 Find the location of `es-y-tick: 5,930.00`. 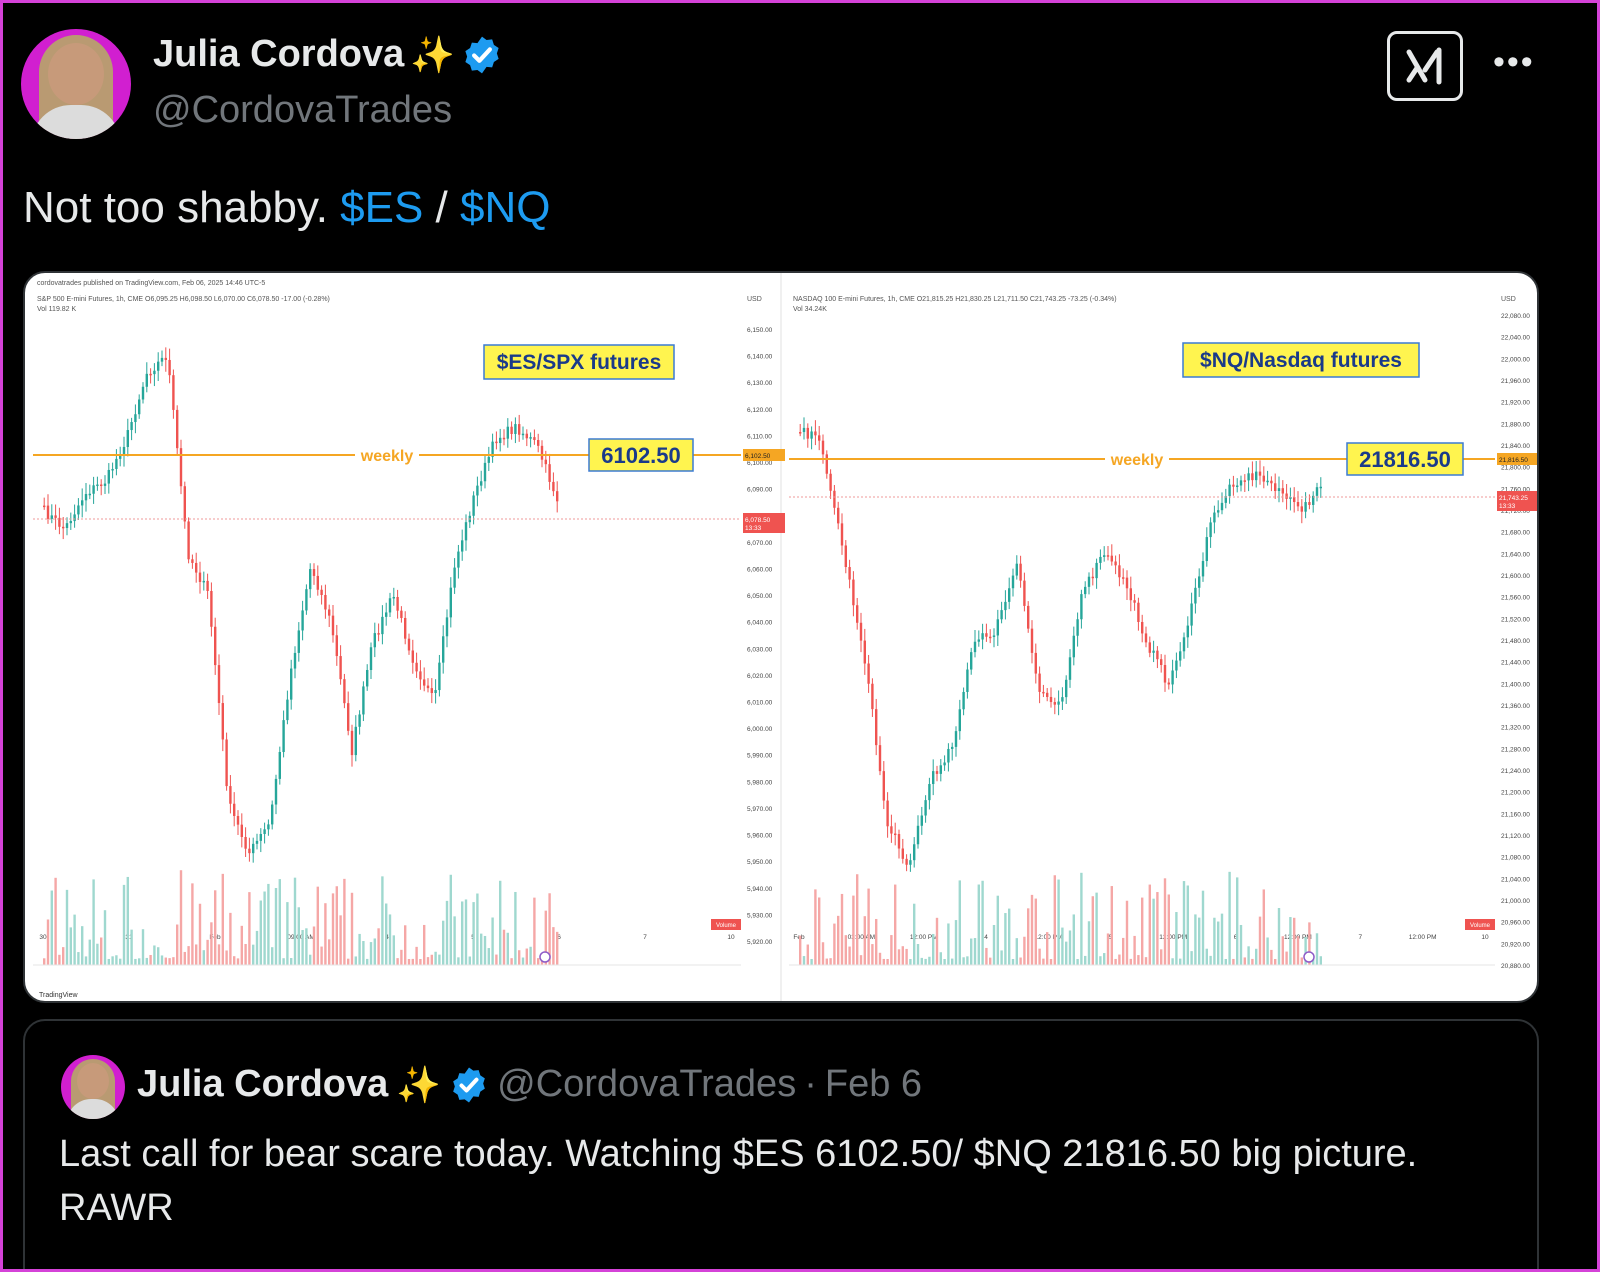

es-y-tick: 5,930.00 is located at coordinates (760, 915).